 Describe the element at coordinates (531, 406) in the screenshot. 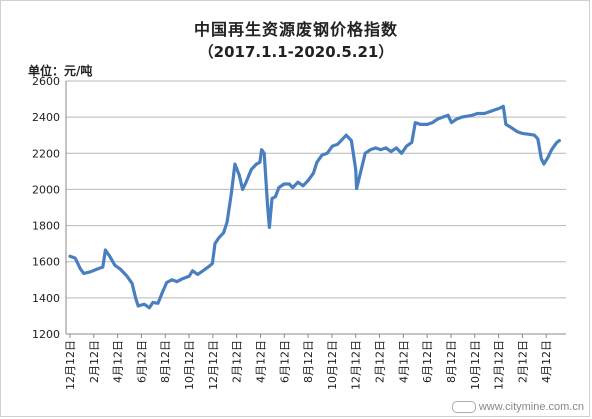

I see `watermark-text: www.citymine.com.cn` at that location.